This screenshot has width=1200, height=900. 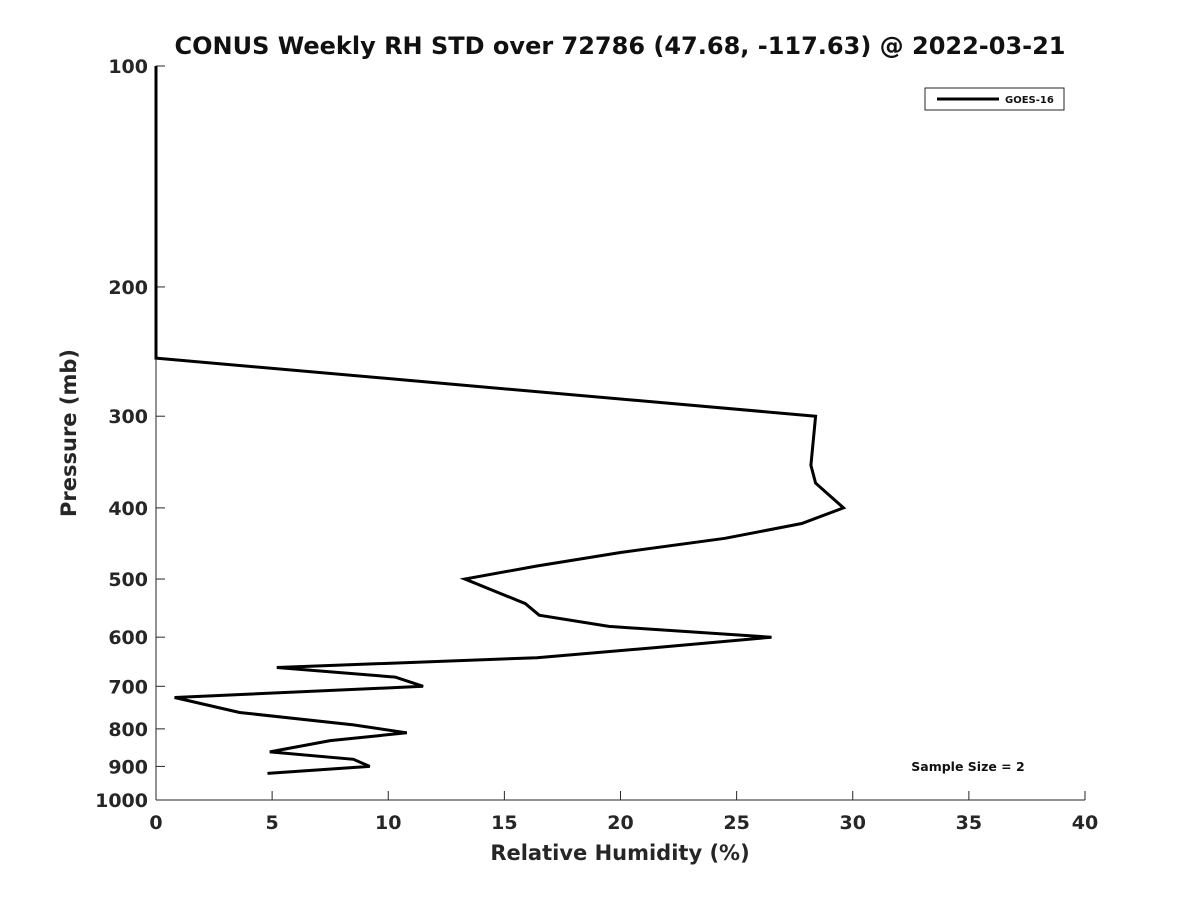 I want to click on y-tick-label: 1000, so click(x=121, y=801).